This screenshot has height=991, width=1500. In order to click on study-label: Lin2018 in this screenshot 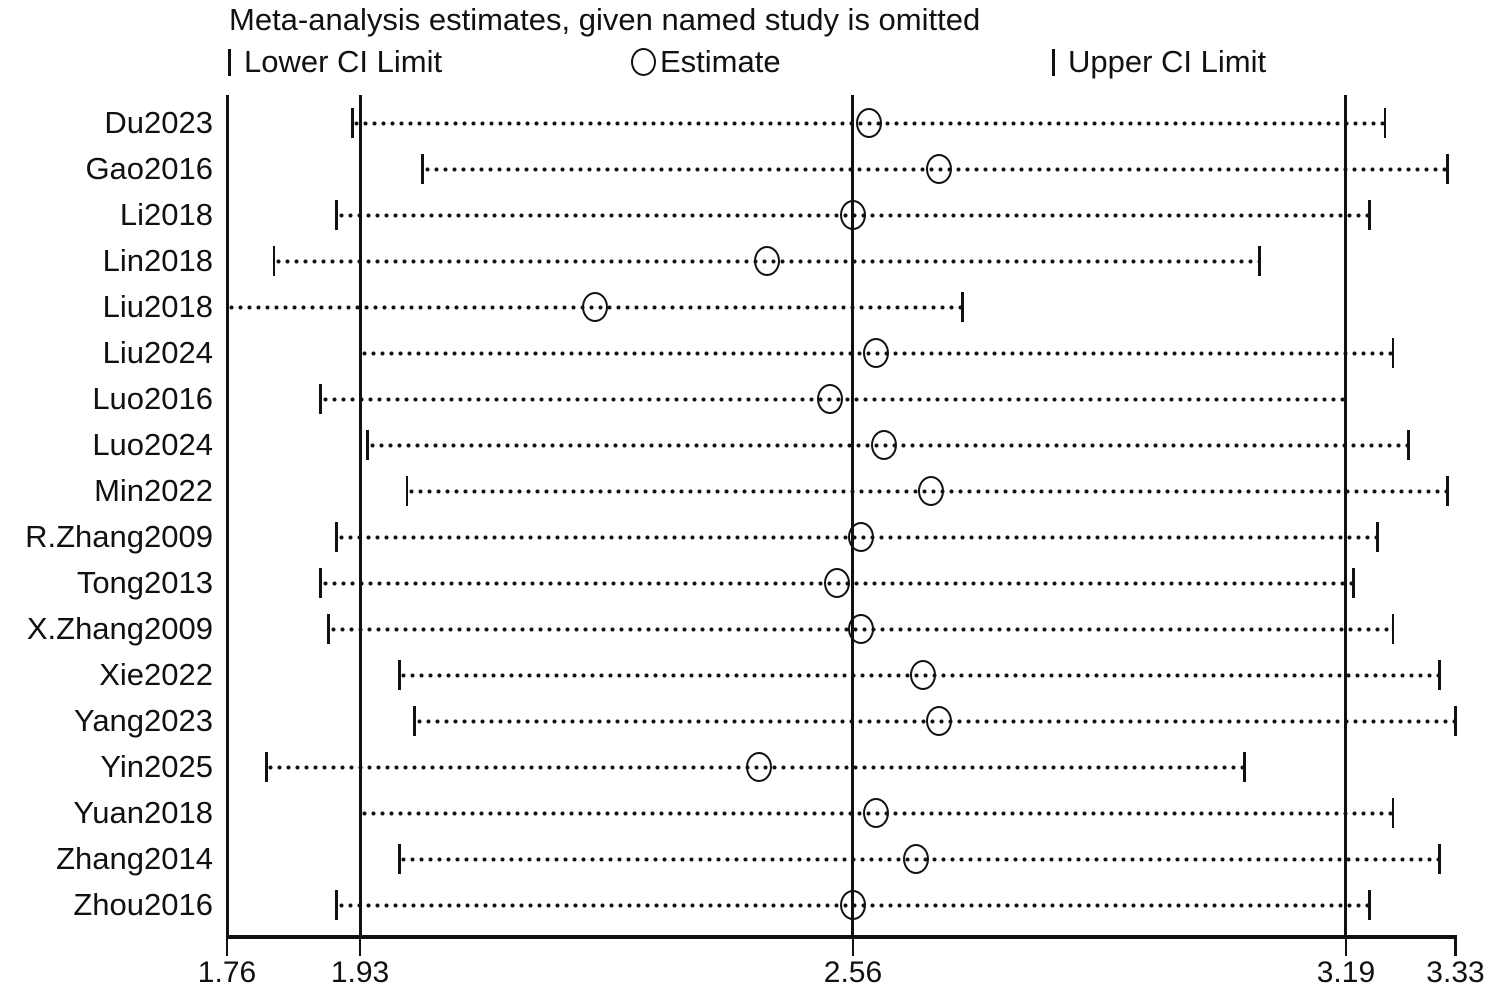, I will do `click(157, 260)`.